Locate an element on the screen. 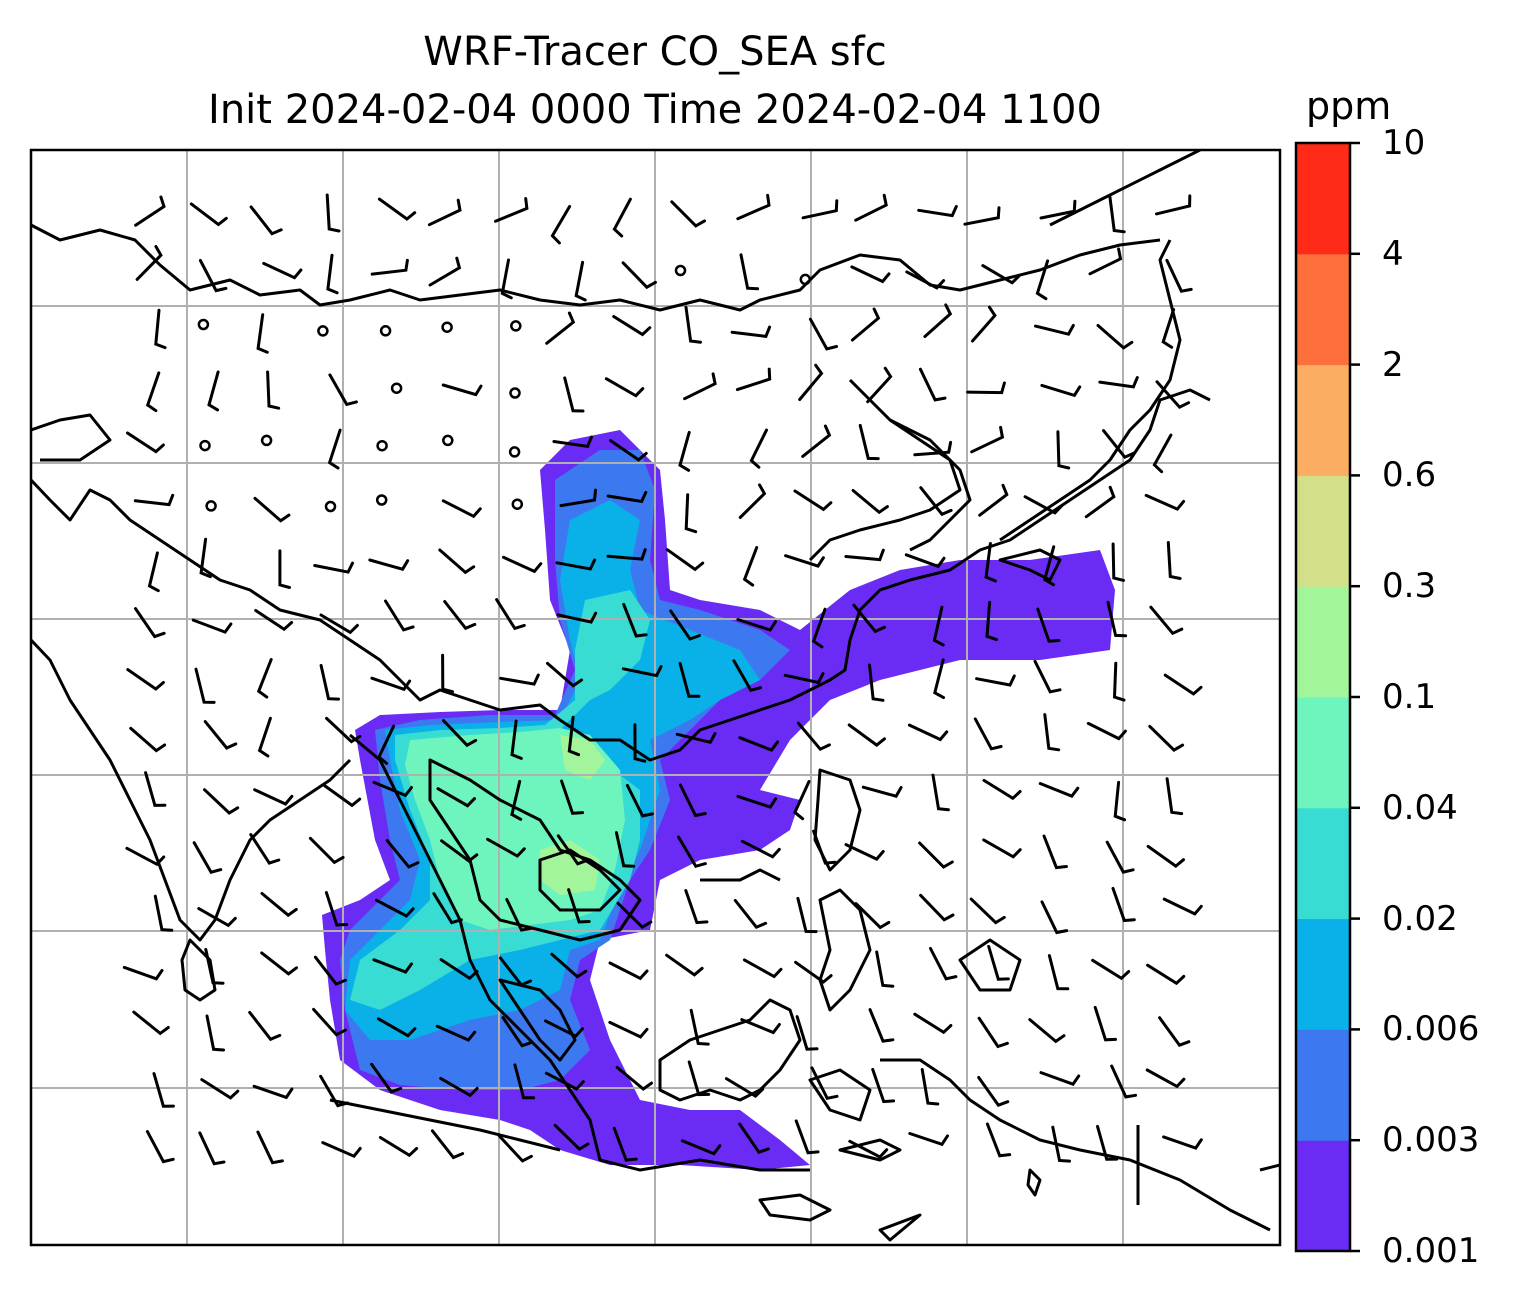 The image size is (1528, 1306). colorbar-tick-label: 0.1 is located at coordinates (1409, 697).